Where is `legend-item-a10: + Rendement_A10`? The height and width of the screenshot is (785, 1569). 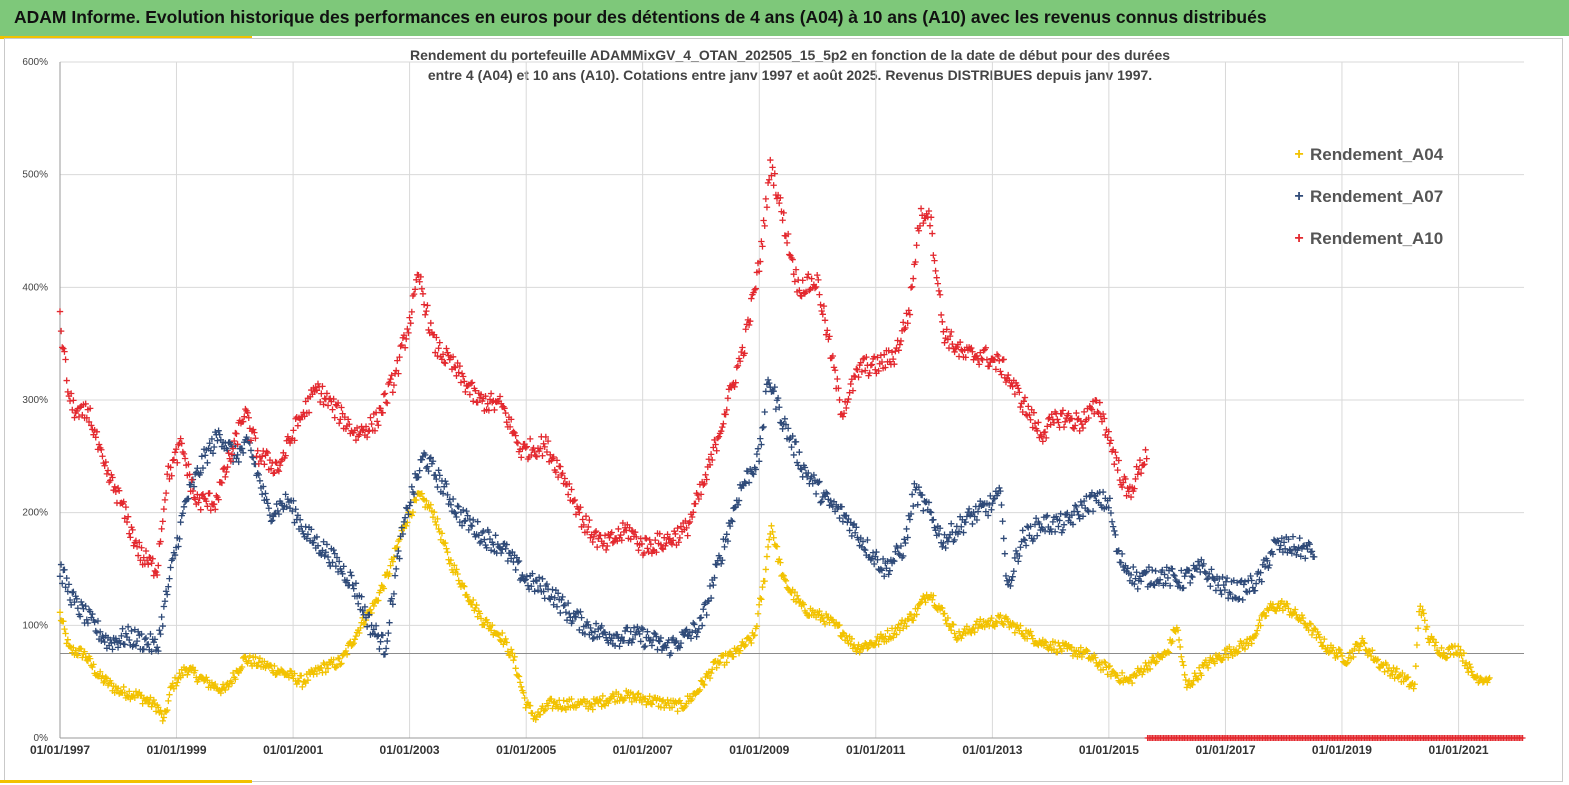
legend-item-a10: + Rendement_A10 is located at coordinates (1366, 239).